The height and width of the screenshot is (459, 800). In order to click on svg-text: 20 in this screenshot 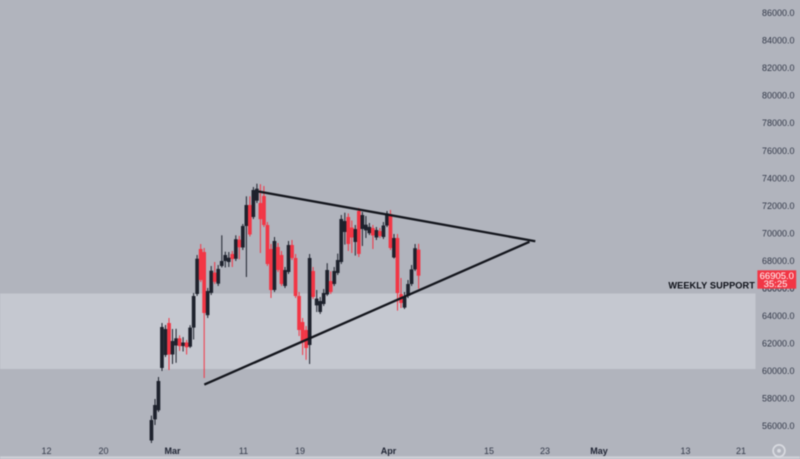, I will do `click(103, 451)`.